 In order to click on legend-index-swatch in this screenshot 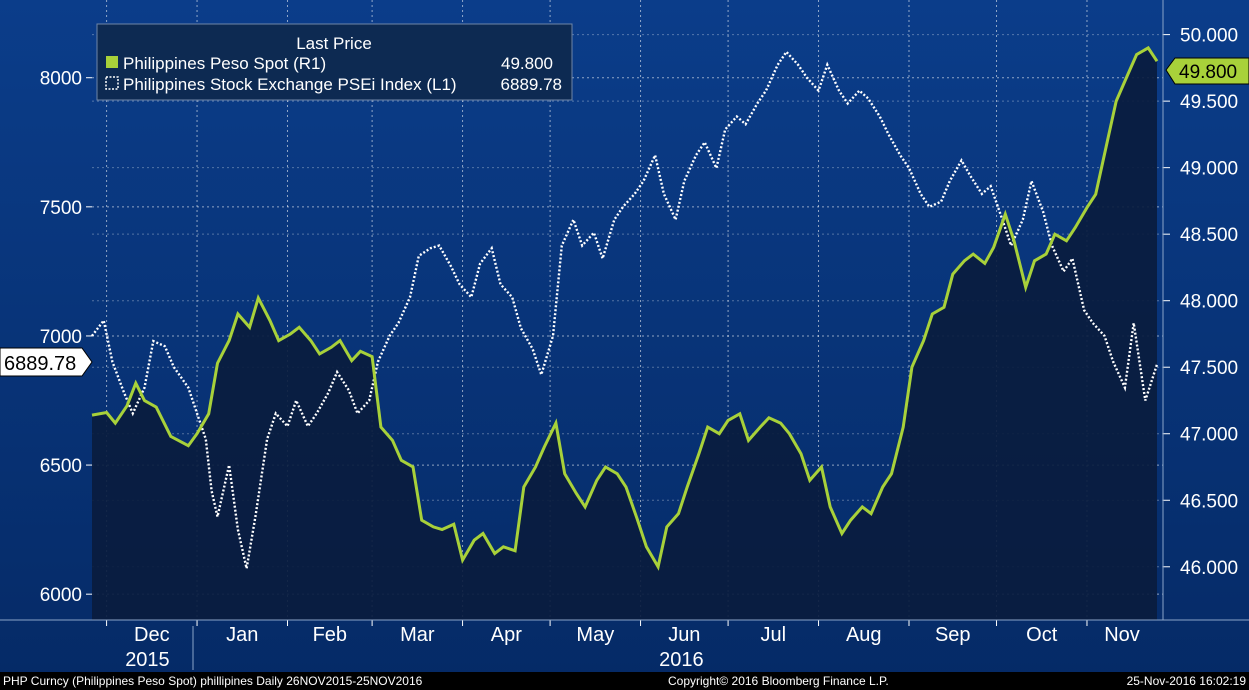, I will do `click(112, 83)`.